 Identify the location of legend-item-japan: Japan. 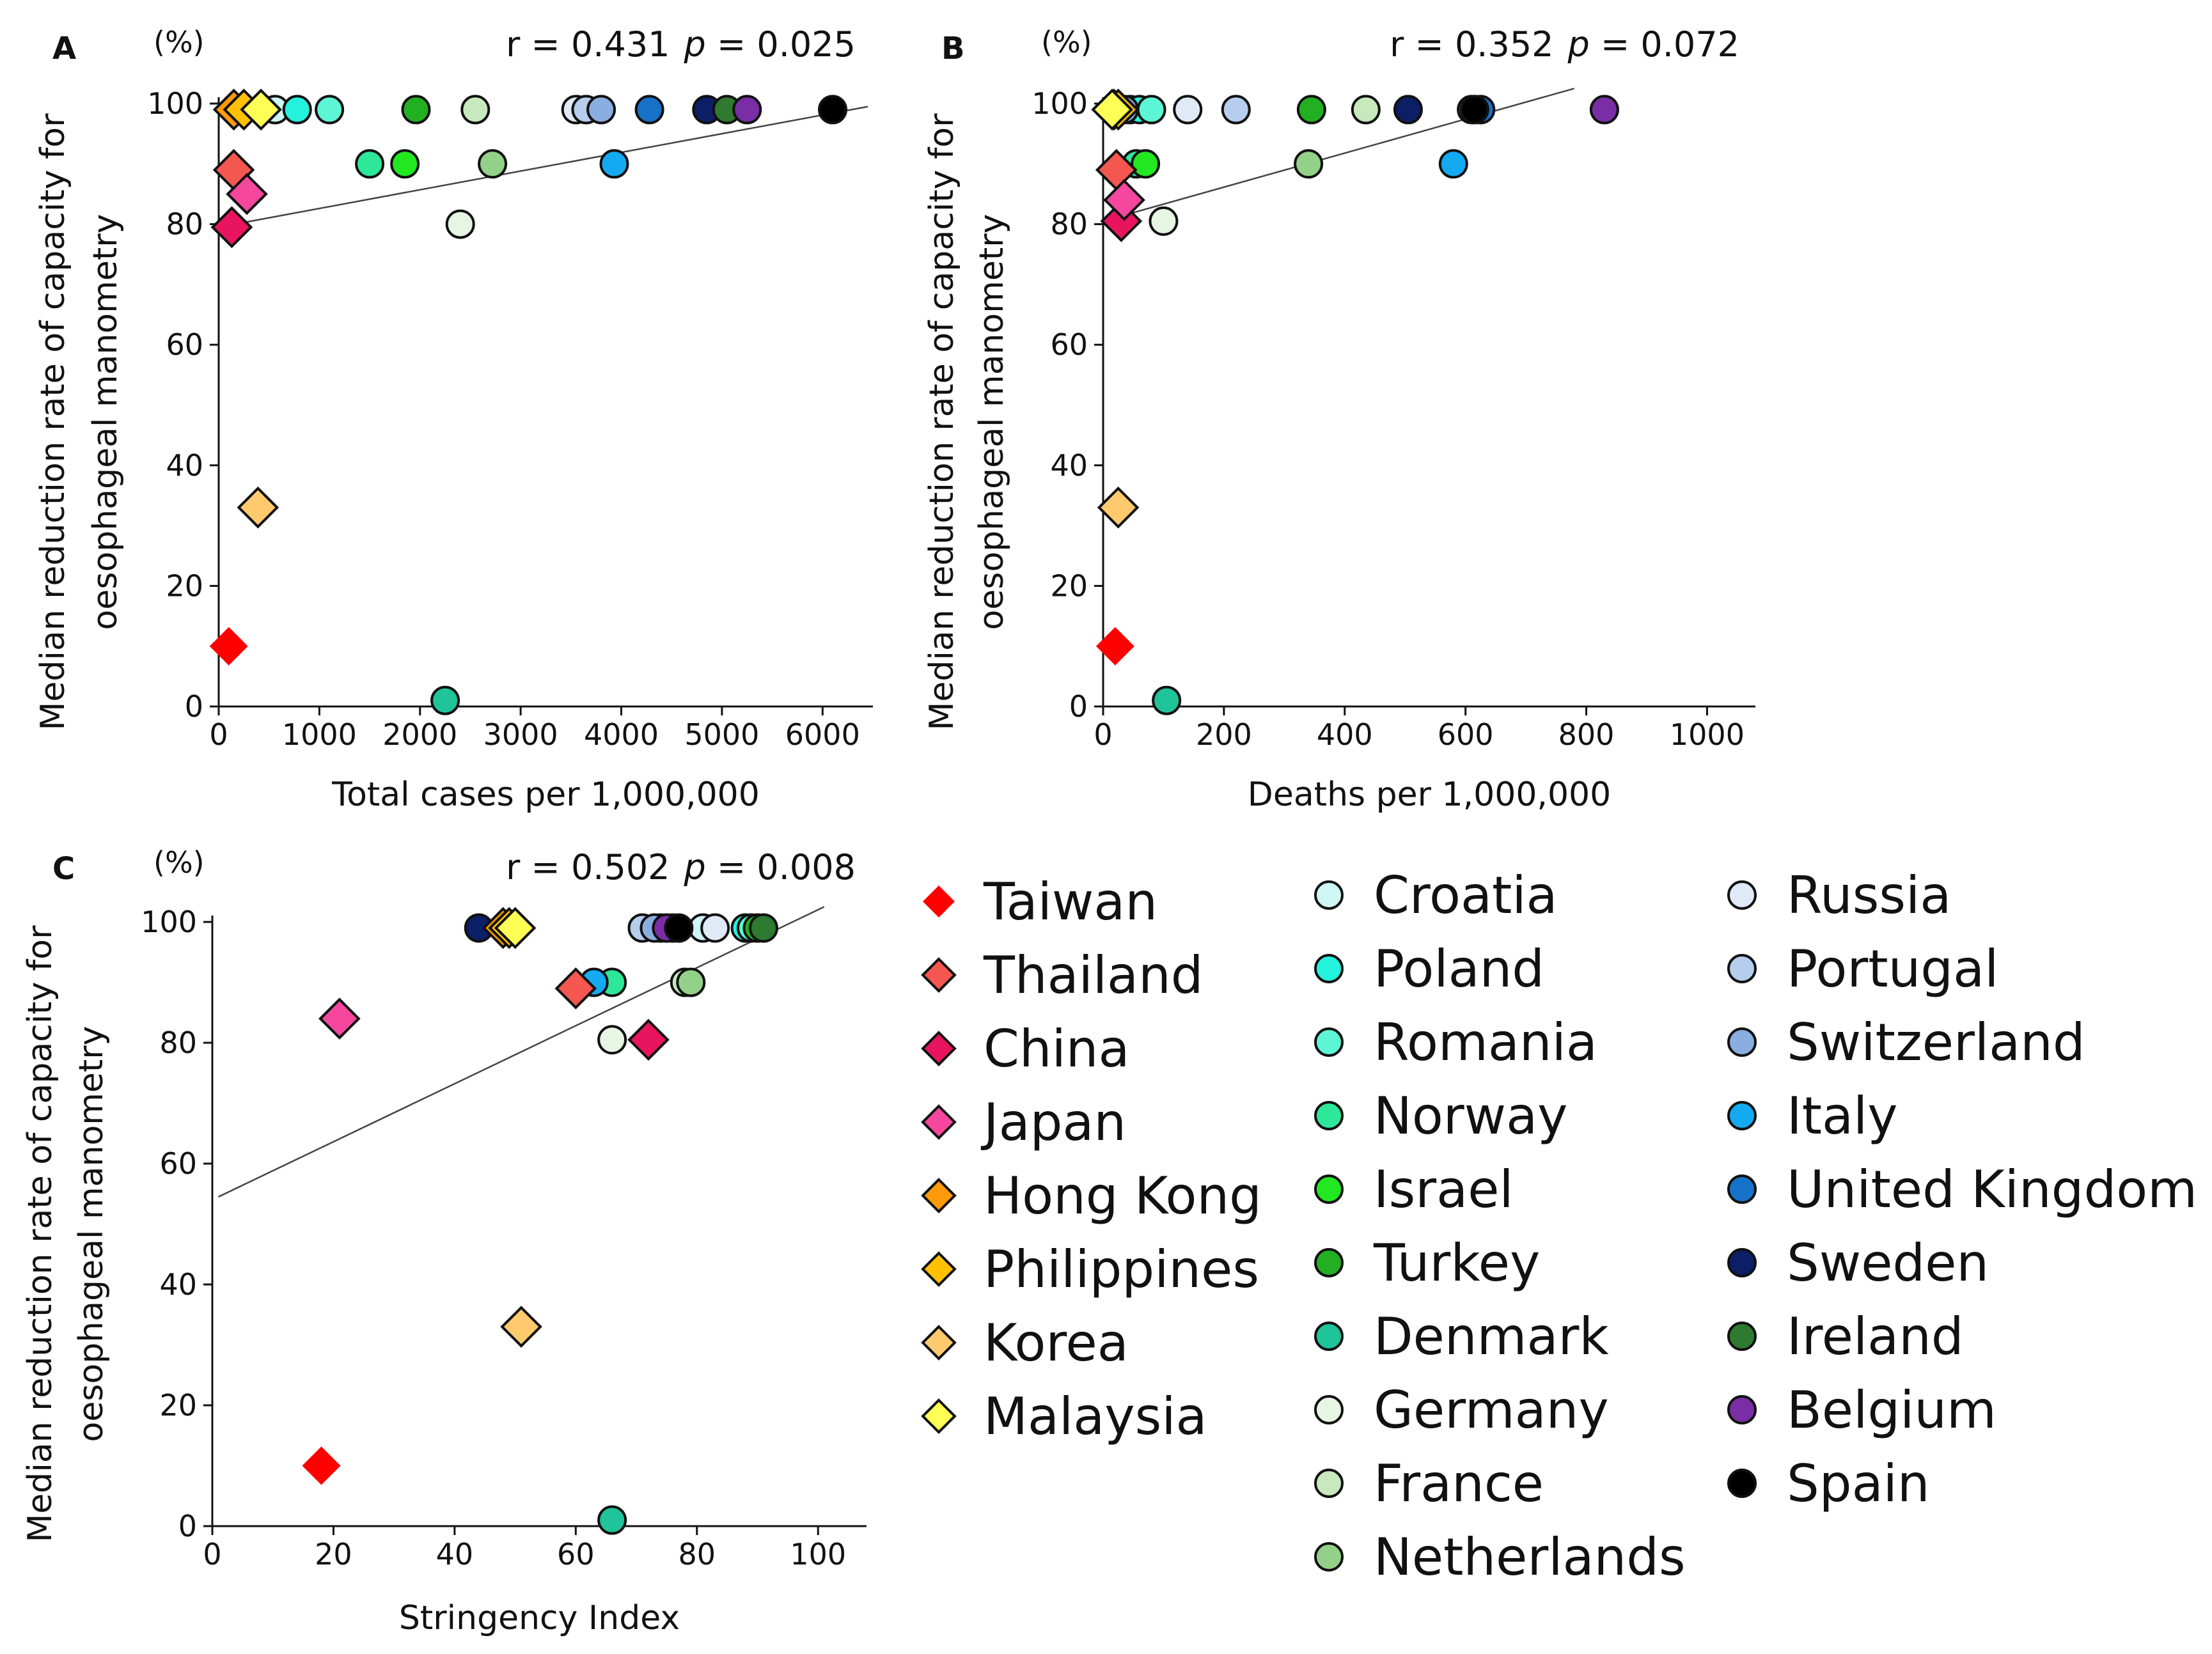
(1024, 1122).